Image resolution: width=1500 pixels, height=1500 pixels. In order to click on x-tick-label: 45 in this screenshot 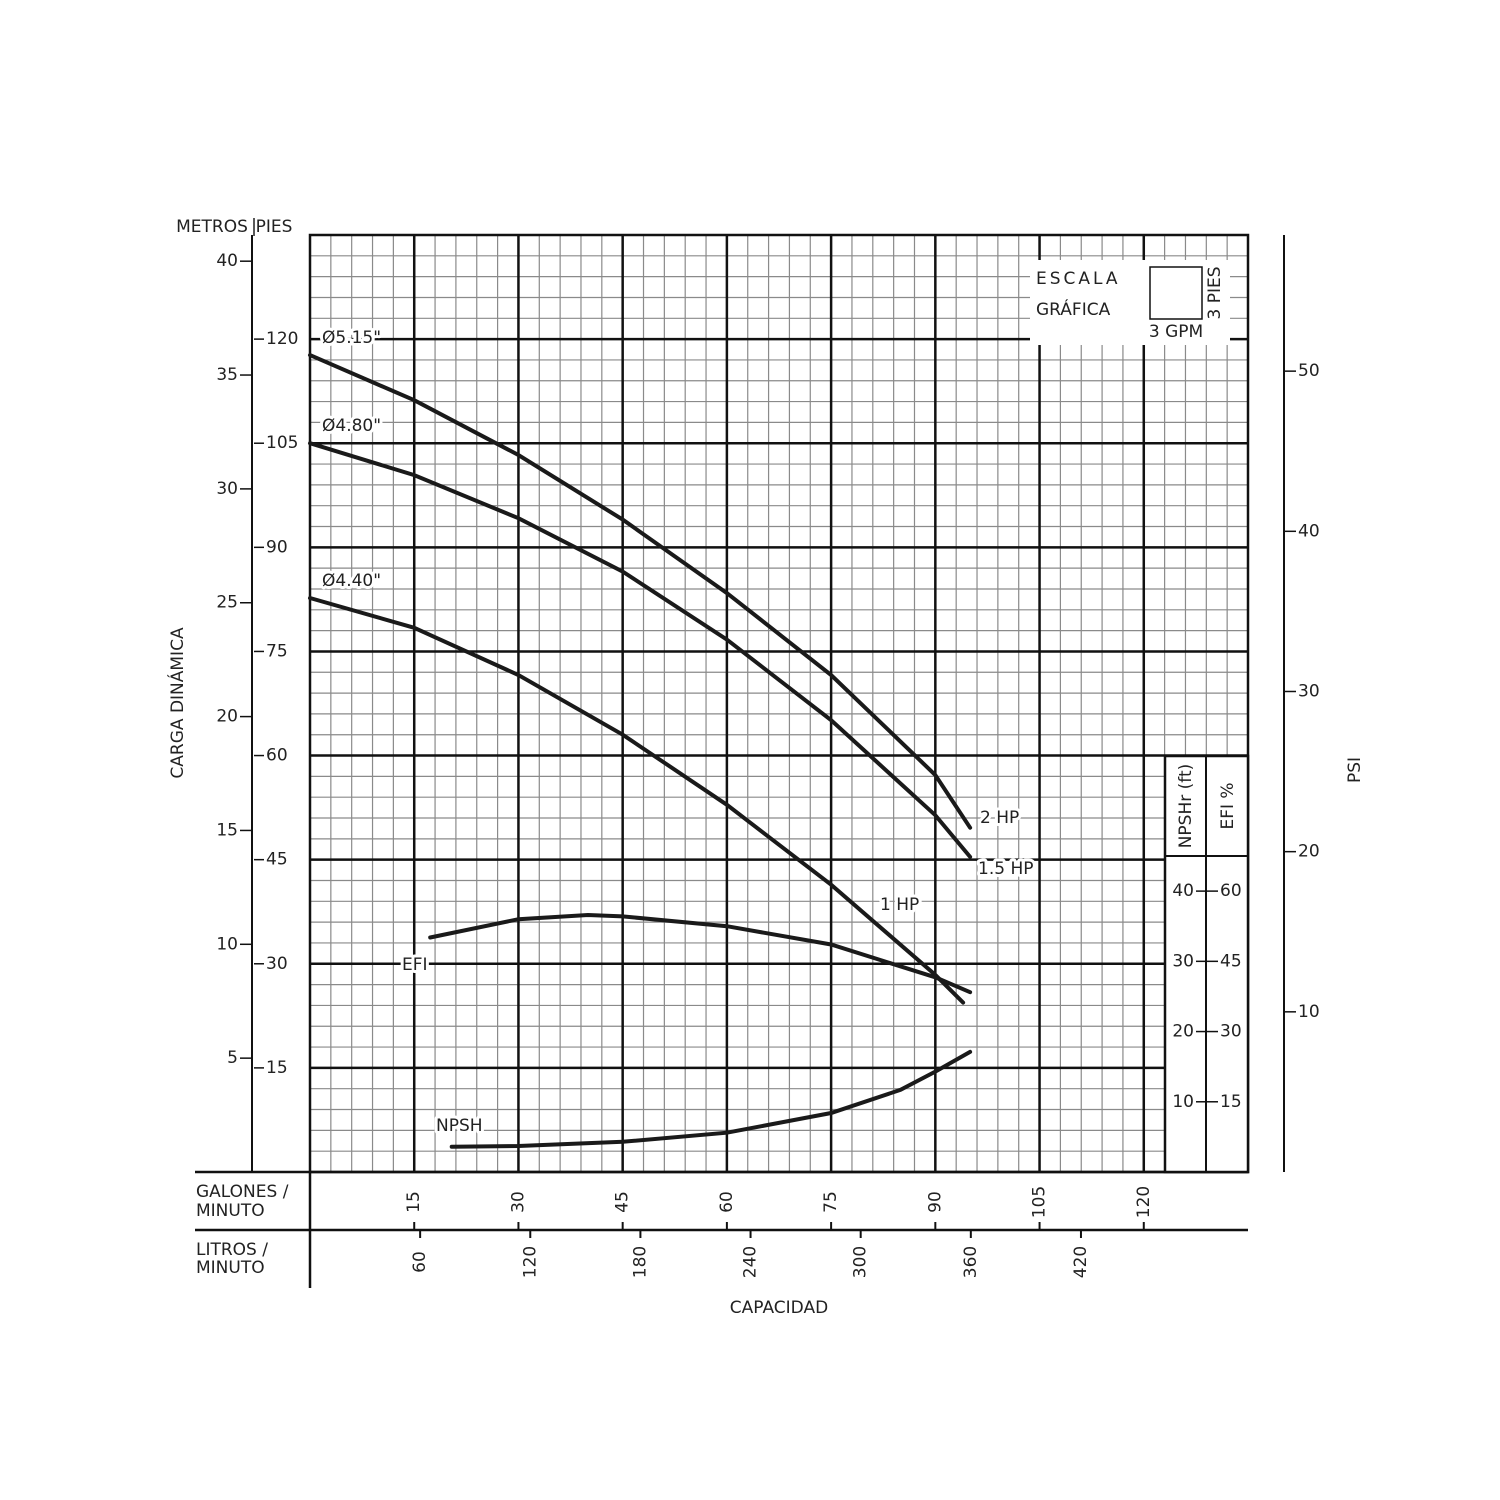, I will do `click(623, 1202)`.